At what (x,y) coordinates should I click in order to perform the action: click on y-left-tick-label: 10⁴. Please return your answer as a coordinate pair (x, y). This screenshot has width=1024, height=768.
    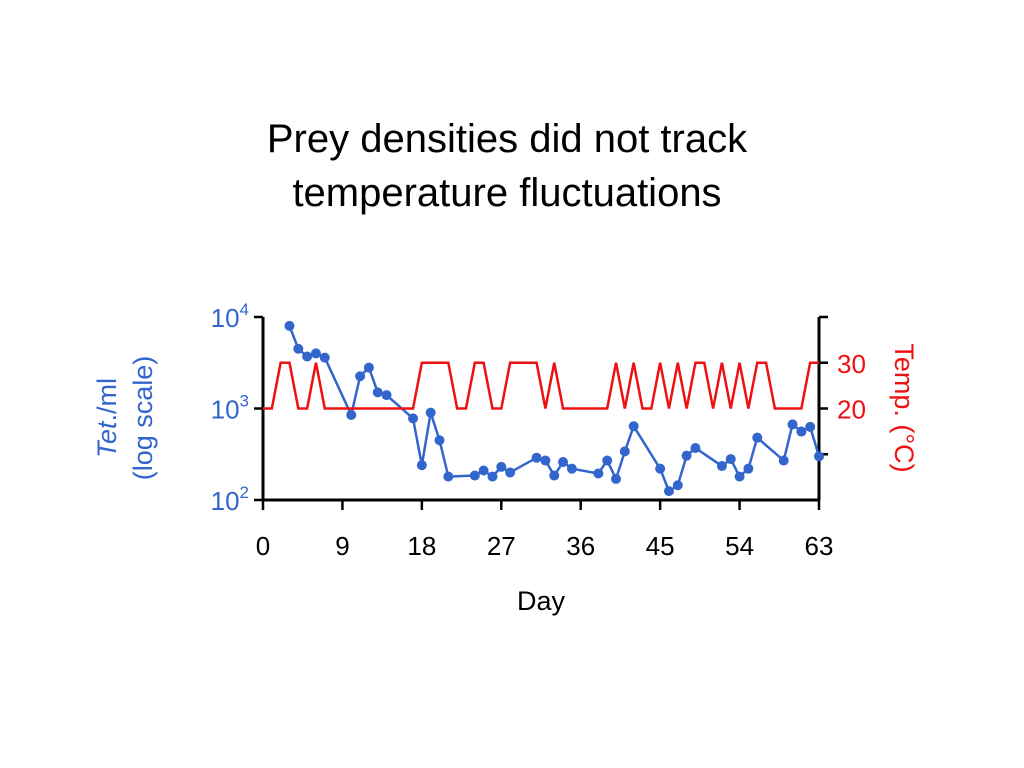
    Looking at the image, I should click on (230, 316).